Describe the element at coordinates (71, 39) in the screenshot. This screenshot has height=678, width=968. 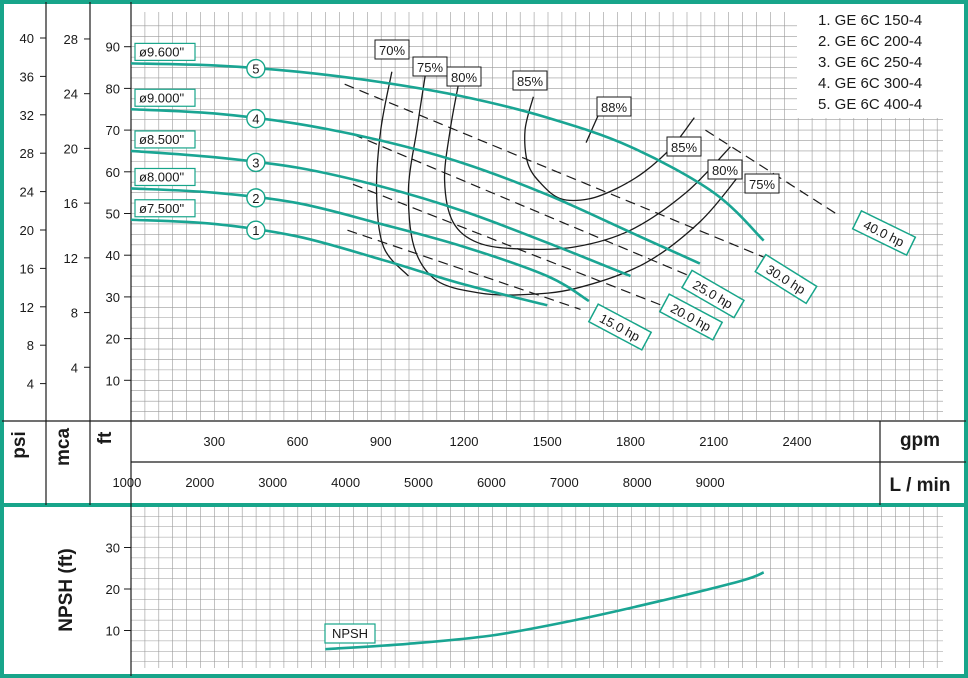
I see `mca-tick-label: 28` at that location.